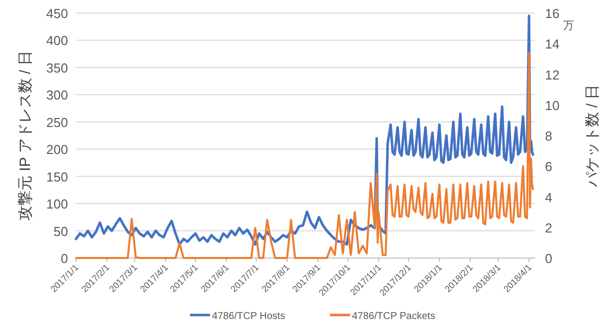  Describe the element at coordinates (25, 135) in the screenshot. I see `y-axis-title: 攻撃元 IP アドレス数 / 日` at that location.